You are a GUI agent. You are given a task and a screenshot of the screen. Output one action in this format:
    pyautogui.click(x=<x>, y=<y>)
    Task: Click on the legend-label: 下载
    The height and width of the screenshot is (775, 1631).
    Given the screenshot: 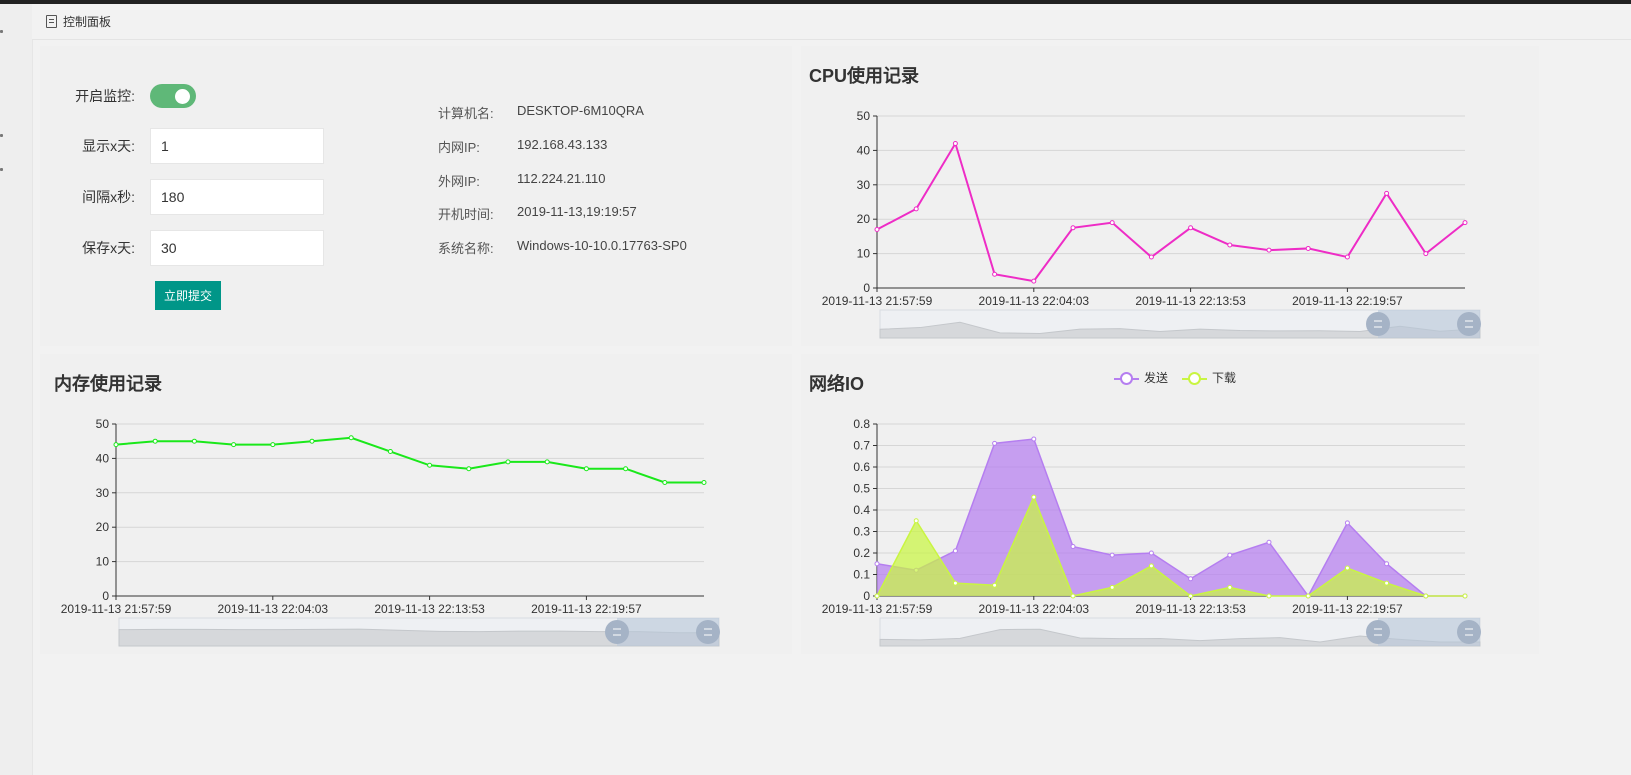 What is the action you would take?
    pyautogui.click(x=1224, y=378)
    